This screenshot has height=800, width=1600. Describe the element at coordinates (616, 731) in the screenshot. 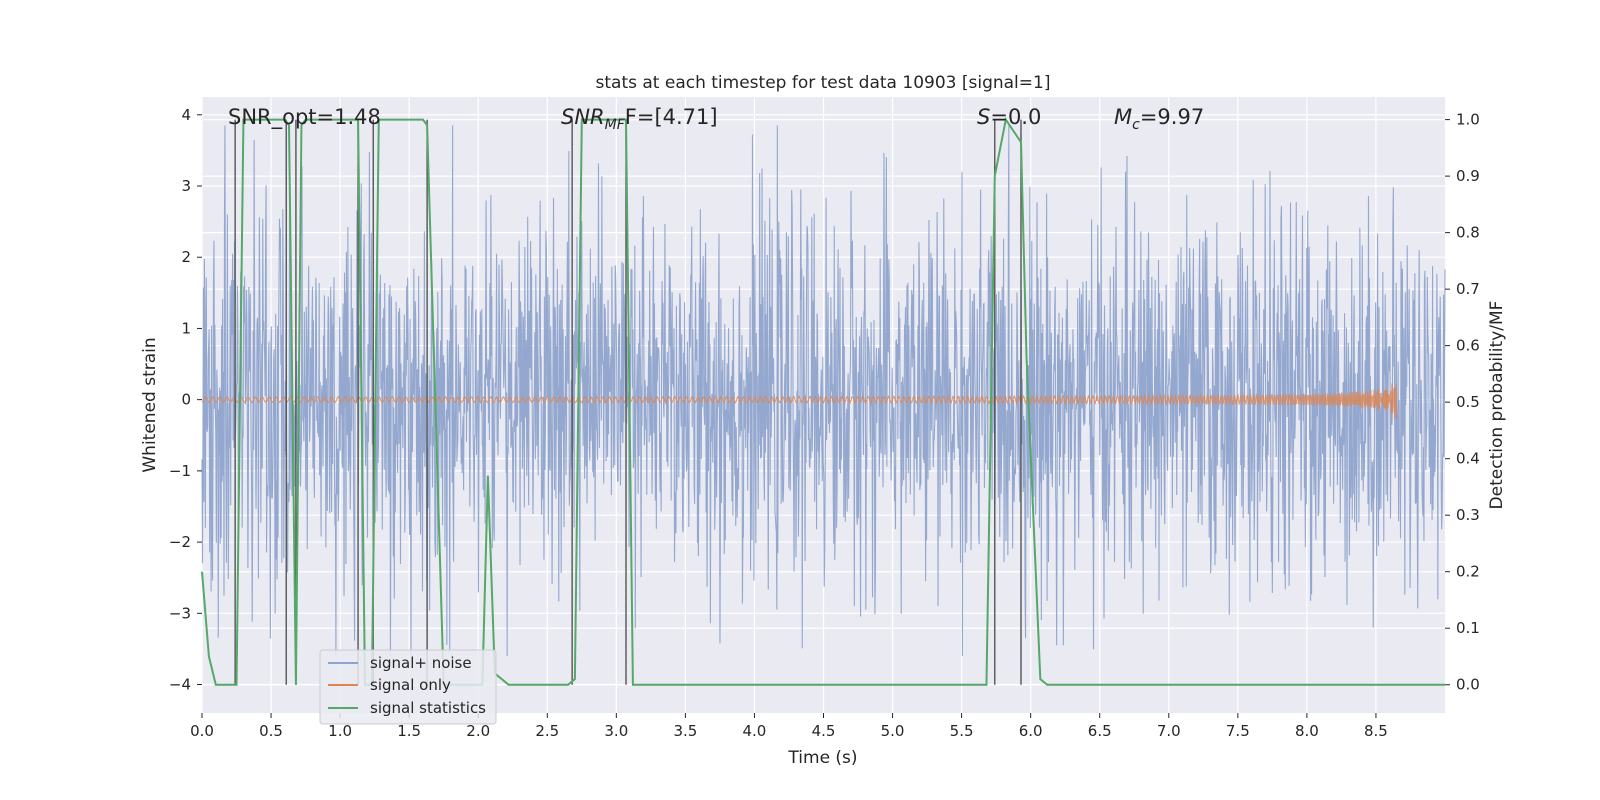

I see `x-tick-label-6: 3.0` at that location.